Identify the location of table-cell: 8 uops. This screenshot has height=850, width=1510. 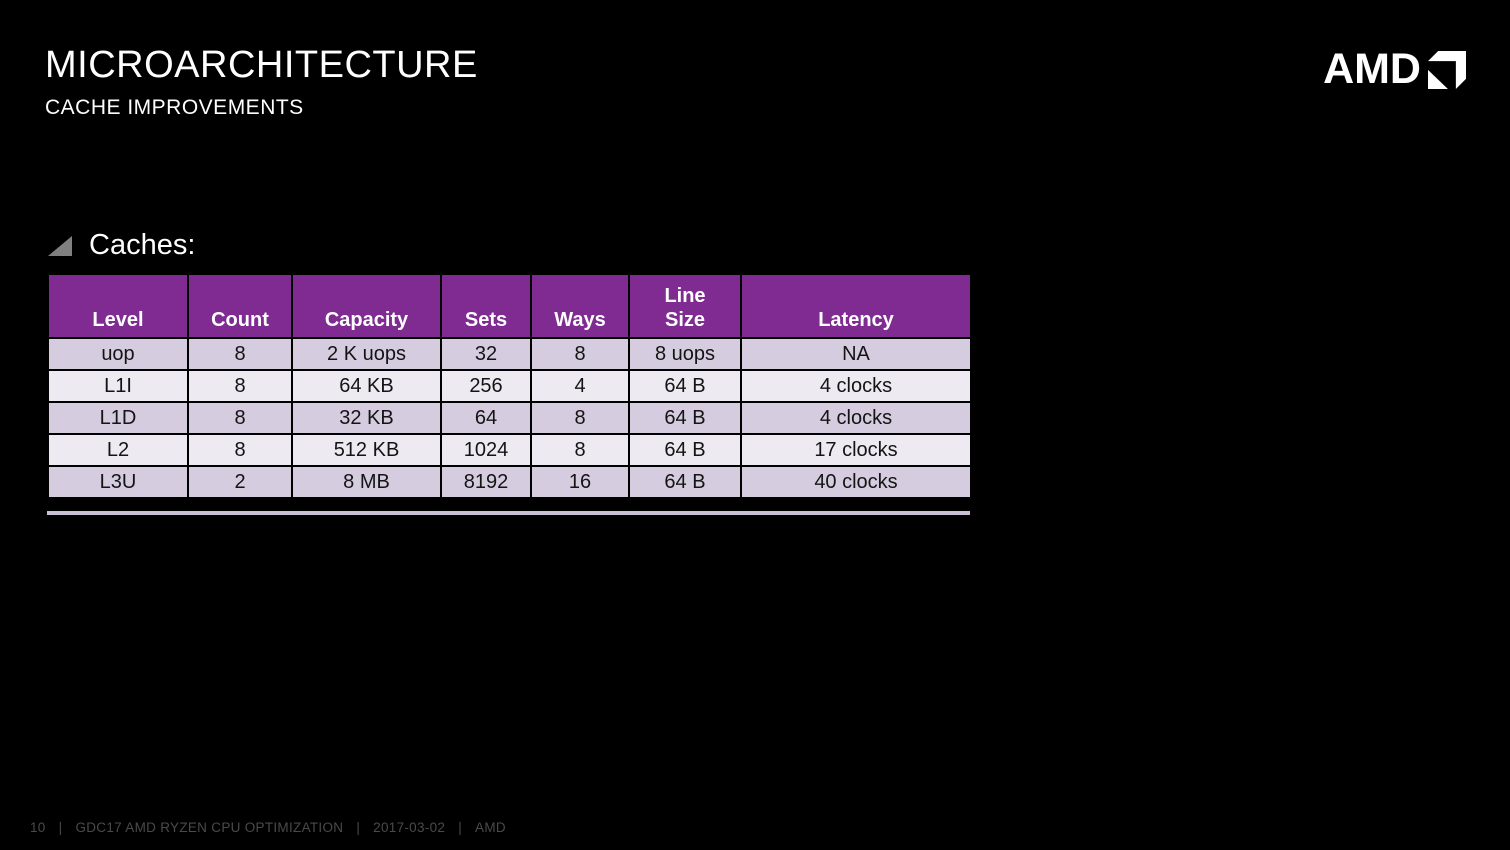
(685, 354).